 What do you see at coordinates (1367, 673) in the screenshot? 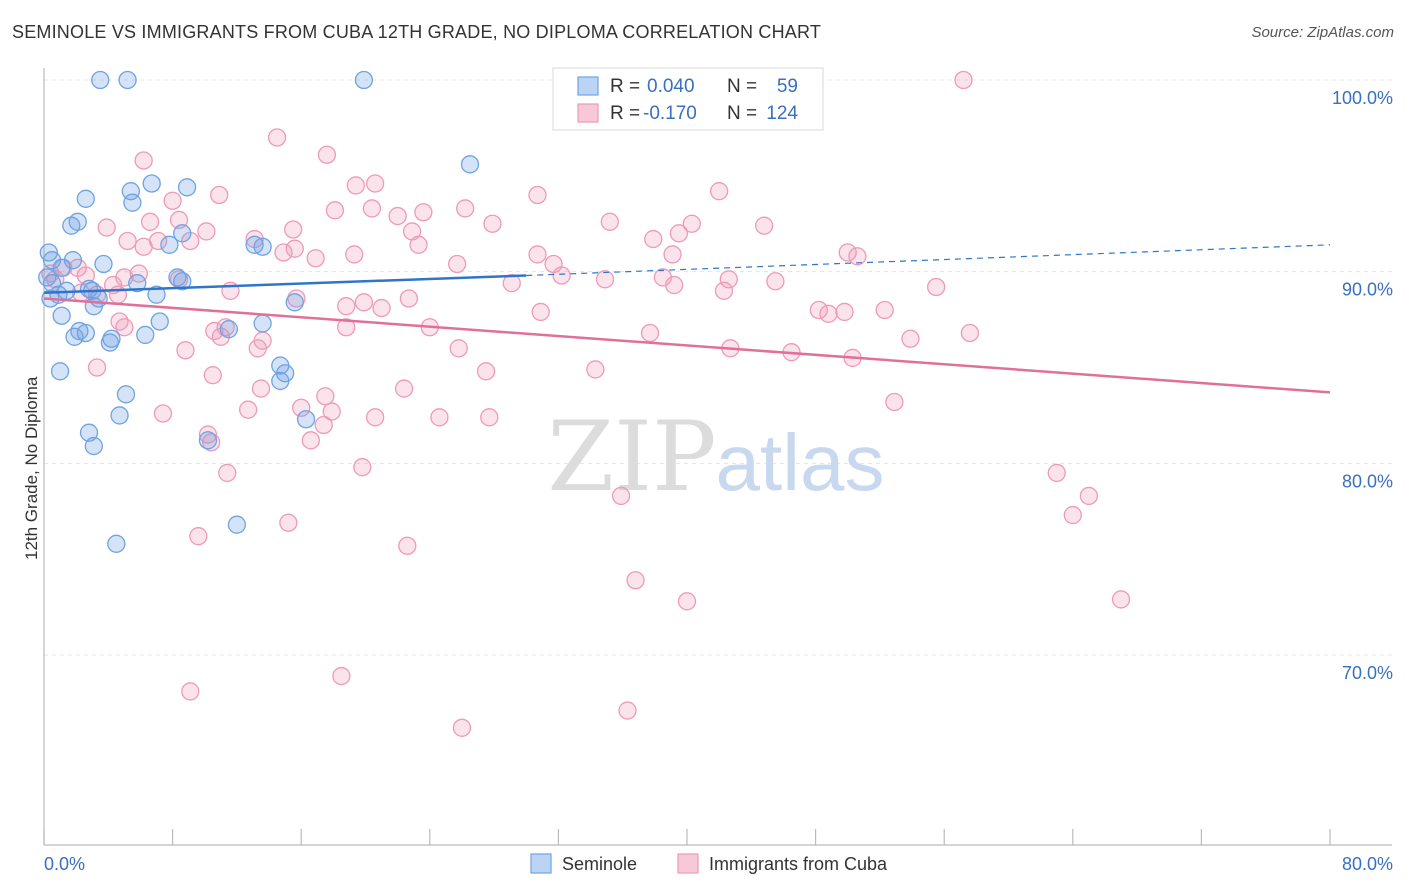
I see `y-tick-label: 70.0%` at bounding box center [1367, 673].